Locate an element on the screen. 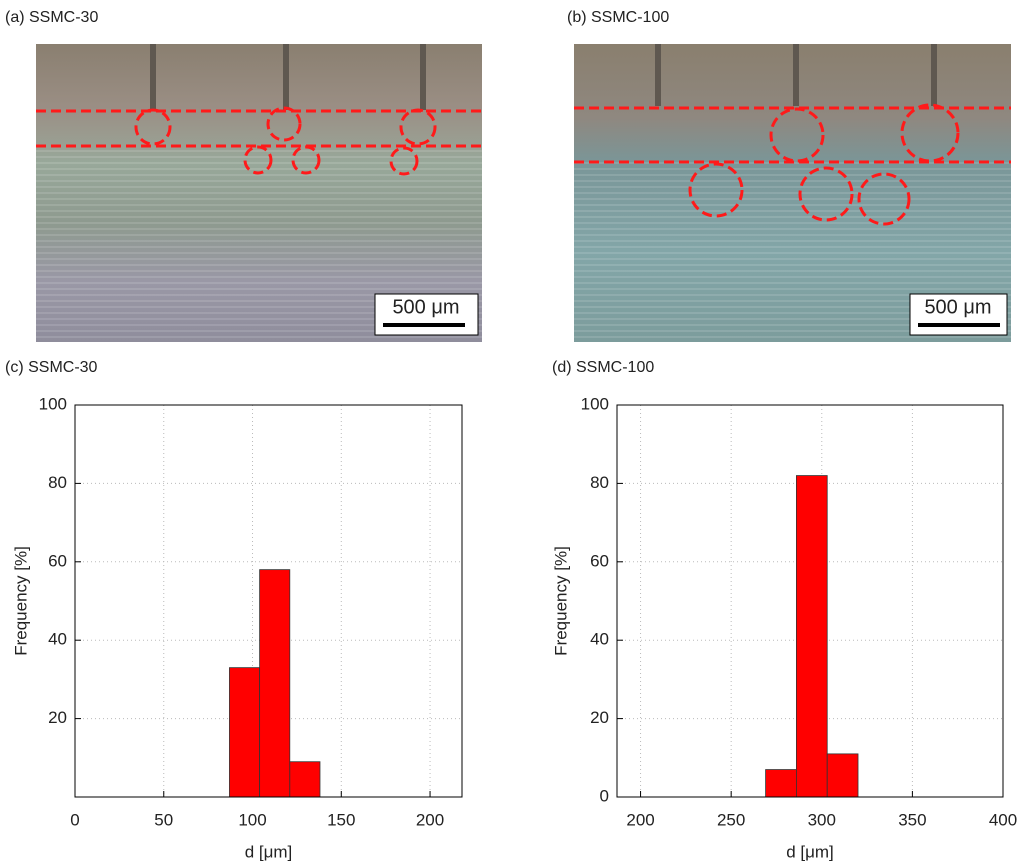  chart-title: (d) SSMC-100 is located at coordinates (603, 367).